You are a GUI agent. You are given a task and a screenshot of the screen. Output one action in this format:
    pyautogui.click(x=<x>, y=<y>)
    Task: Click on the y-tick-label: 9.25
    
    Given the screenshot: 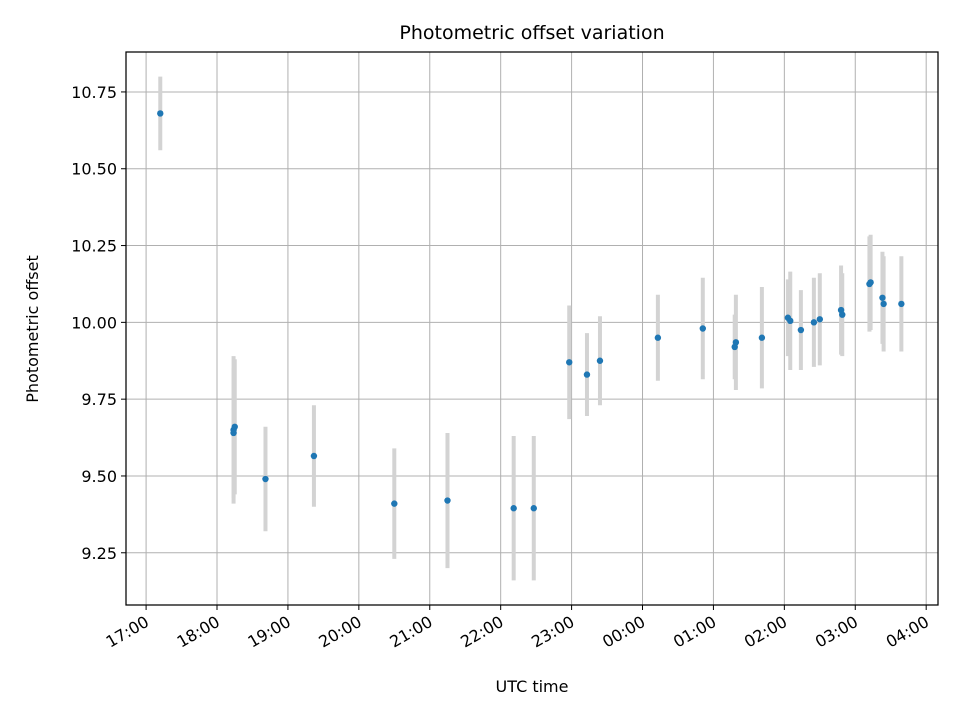 What is the action you would take?
    pyautogui.click(x=99, y=553)
    